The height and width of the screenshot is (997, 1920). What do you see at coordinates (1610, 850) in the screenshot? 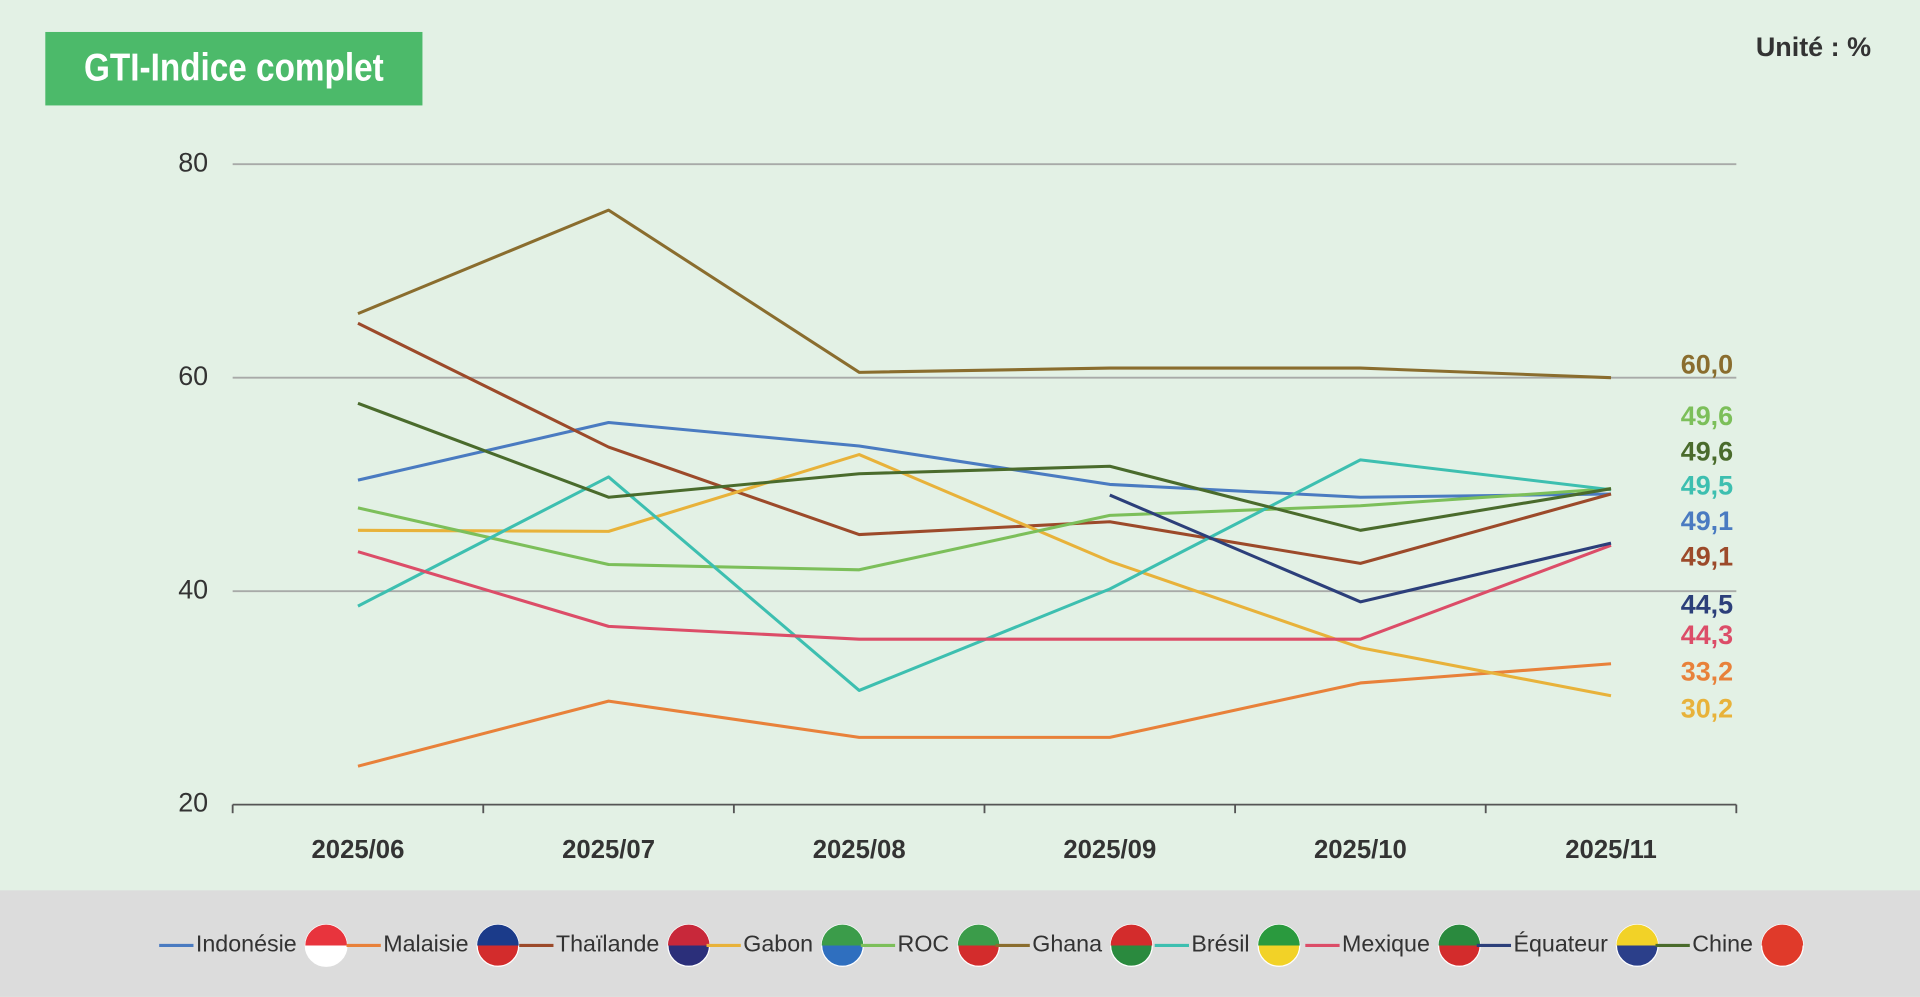
I see `x-tick-label: 2025/11` at bounding box center [1610, 850].